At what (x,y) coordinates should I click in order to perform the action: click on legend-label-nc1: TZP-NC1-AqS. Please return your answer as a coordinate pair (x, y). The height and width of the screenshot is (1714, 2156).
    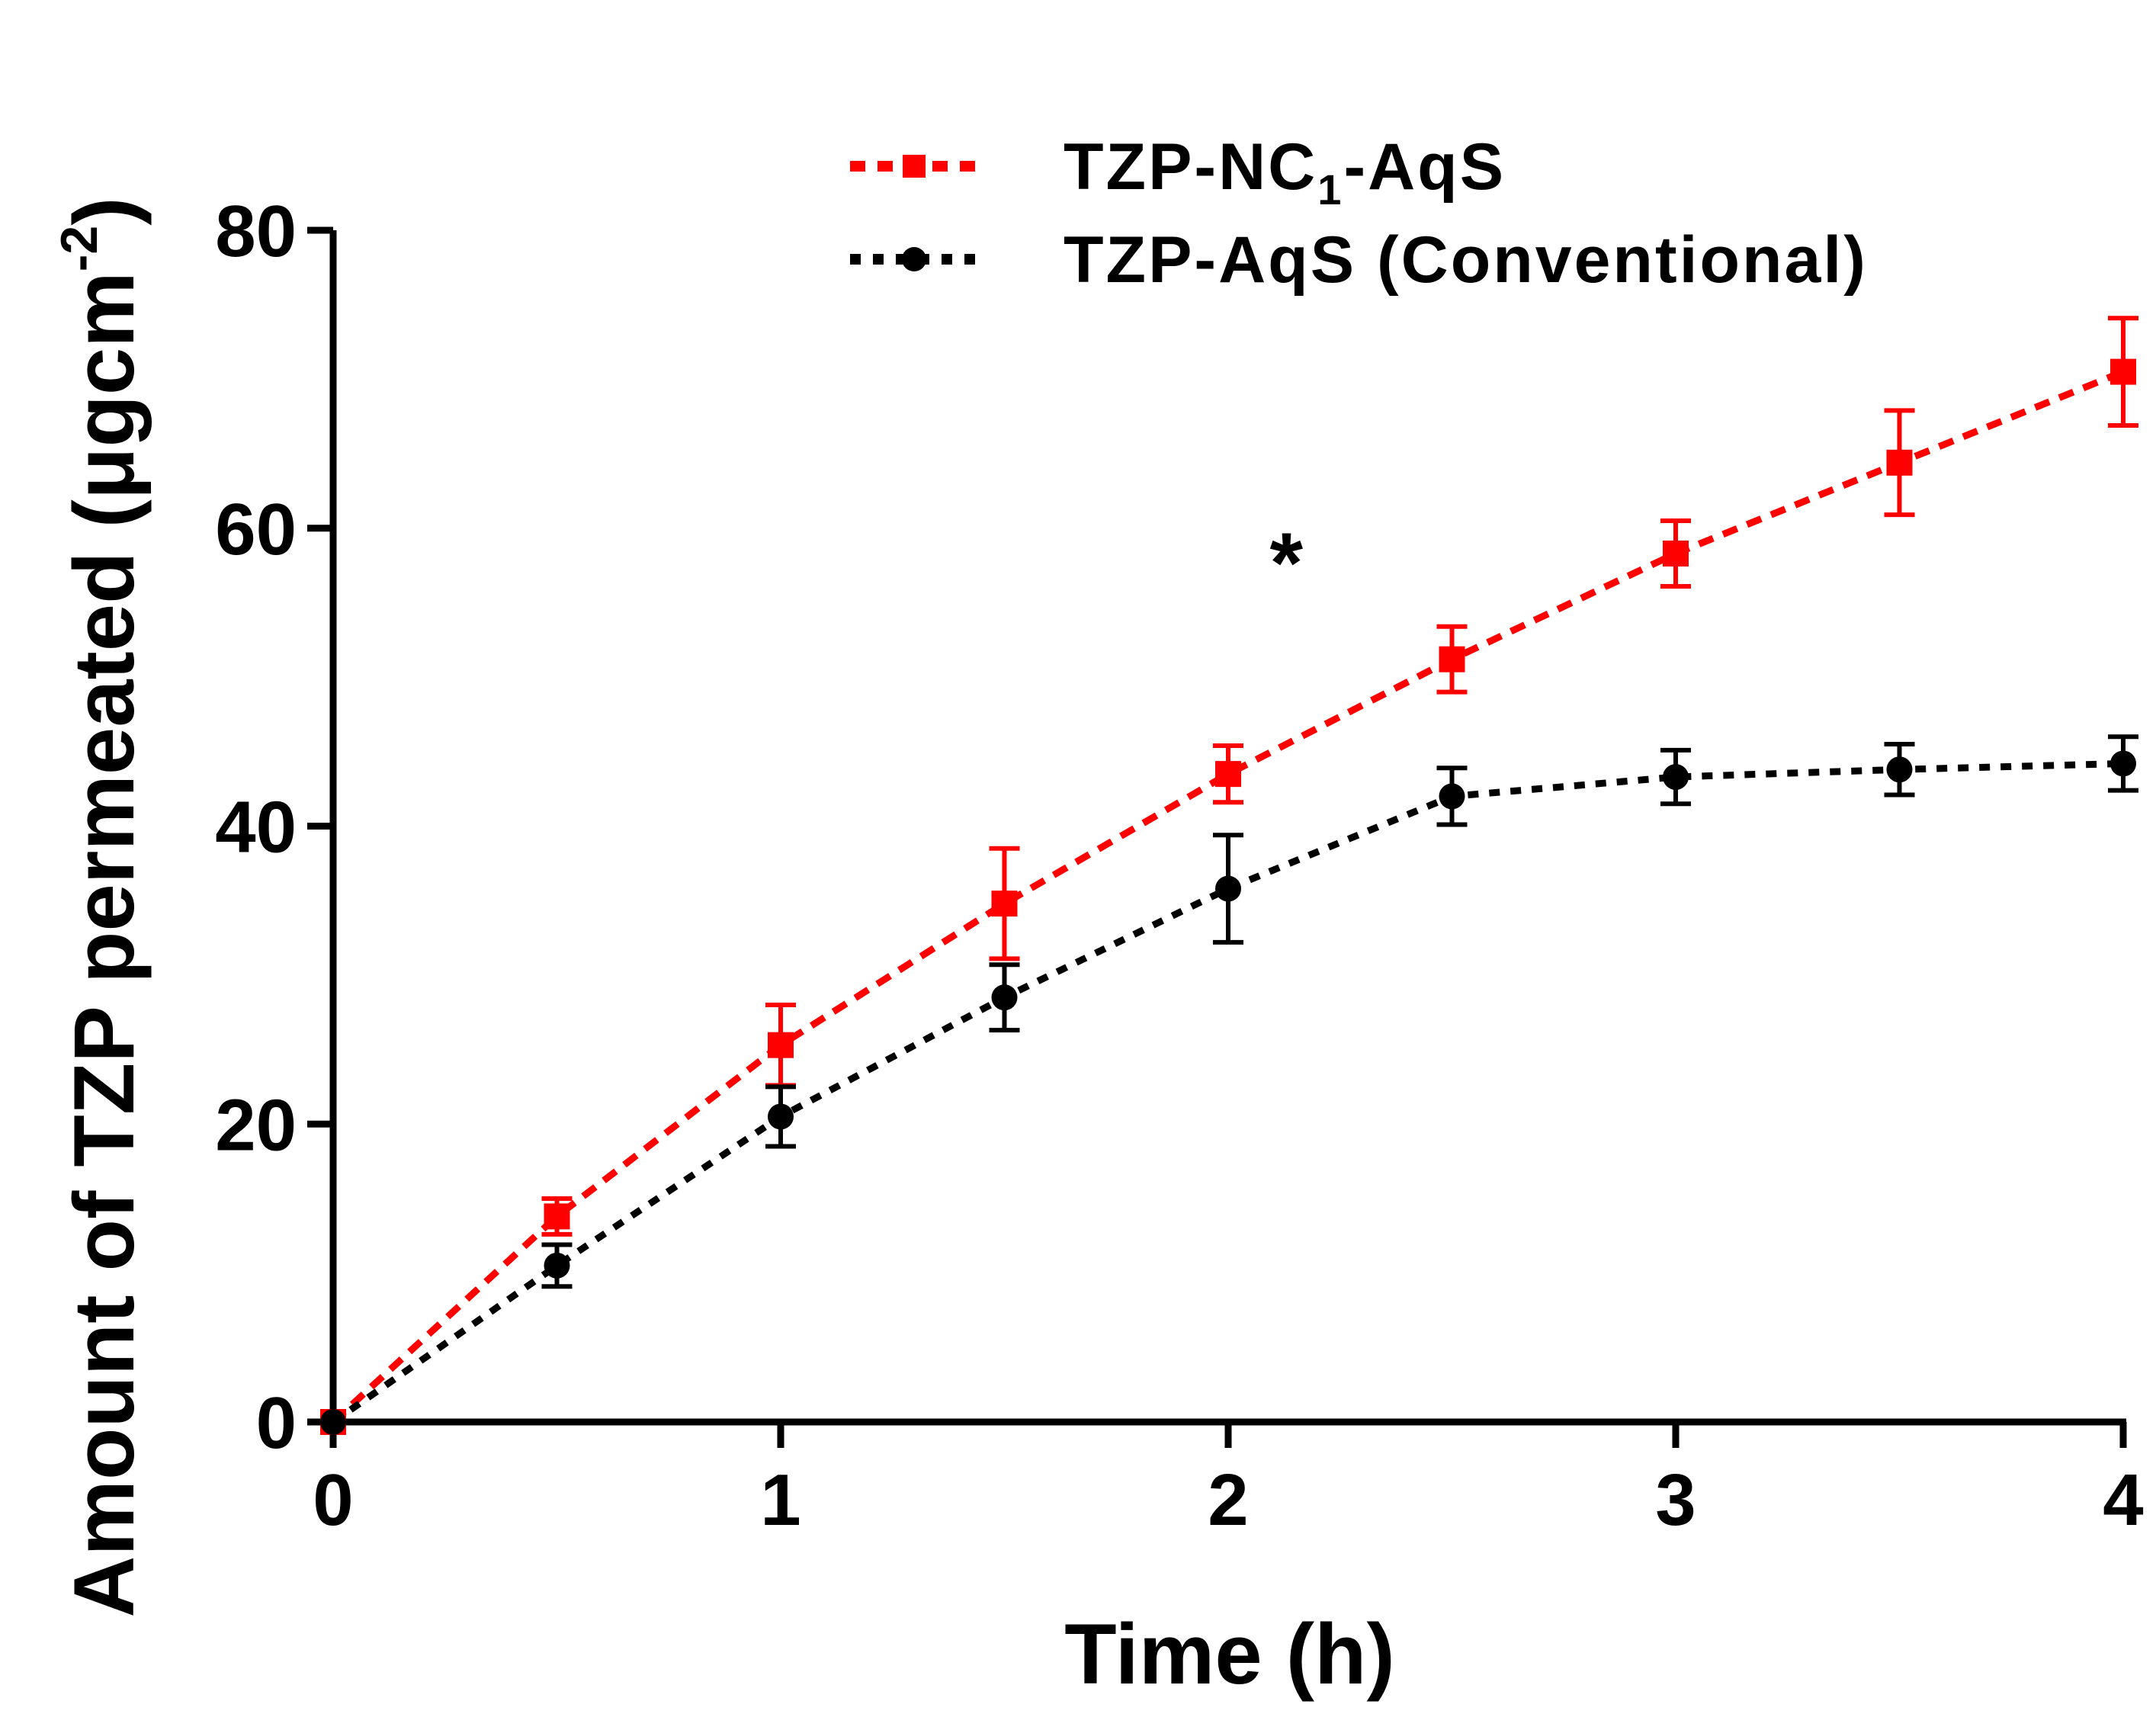
    Looking at the image, I should click on (1285, 171).